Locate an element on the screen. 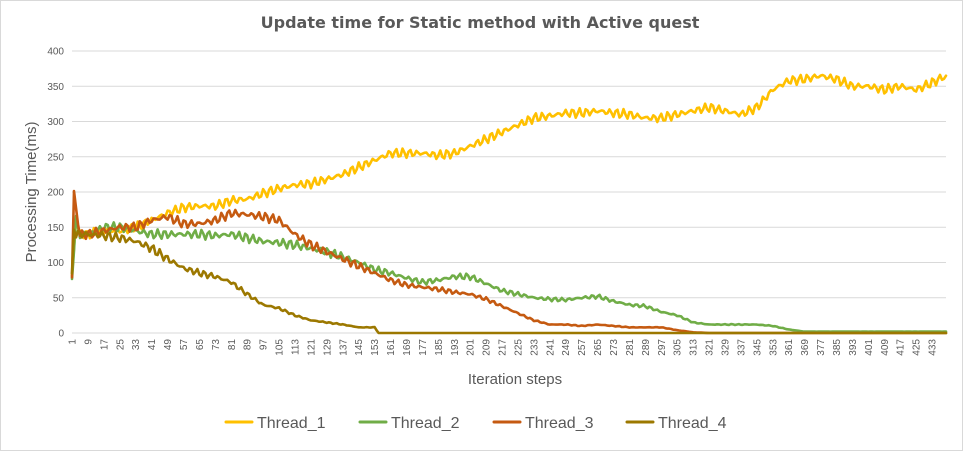 The width and height of the screenshot is (963, 451). x-tick-label-257: 257 is located at coordinates (582, 347).